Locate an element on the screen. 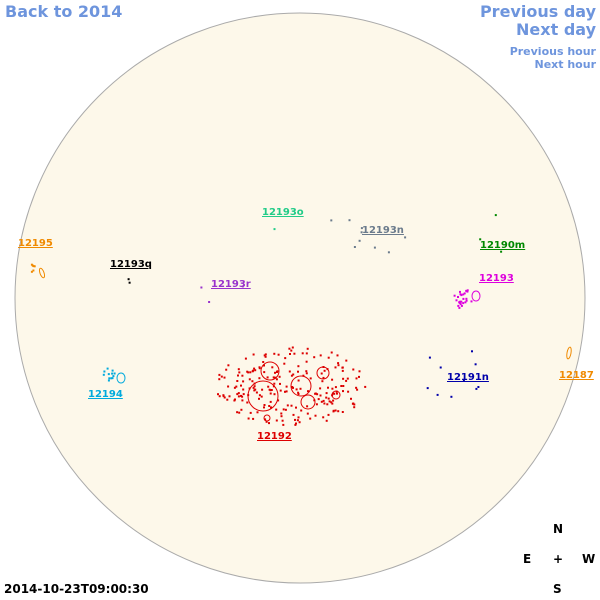  region-label-12187: 12187 is located at coordinates (576, 375).